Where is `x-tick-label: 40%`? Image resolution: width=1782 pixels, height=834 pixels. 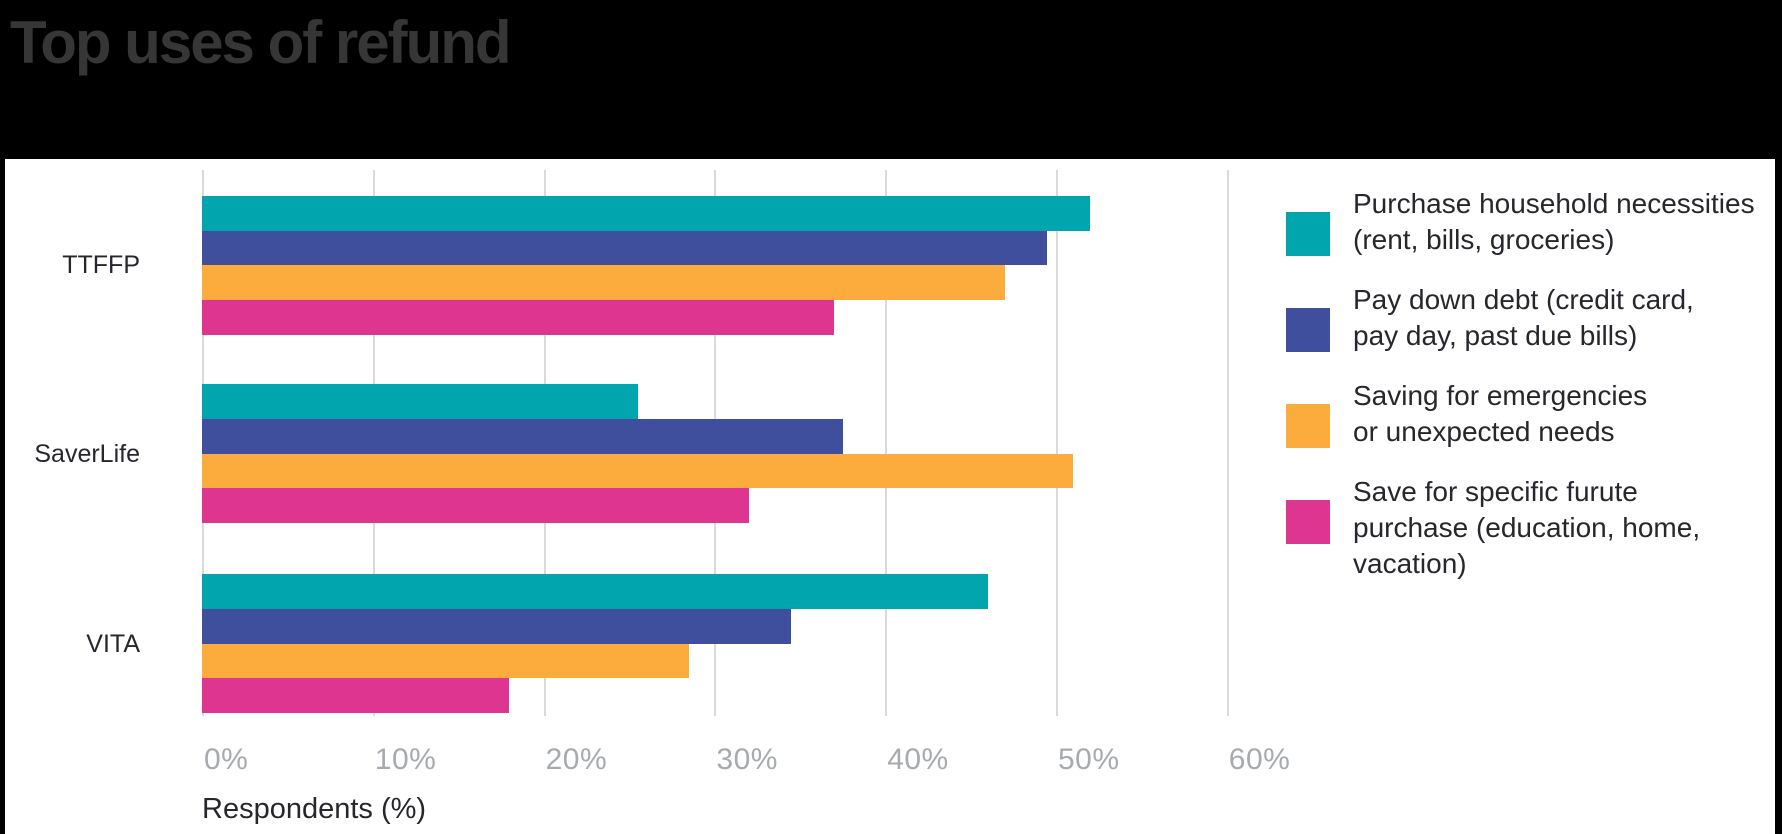
x-tick-label: 40% is located at coordinates (918, 759).